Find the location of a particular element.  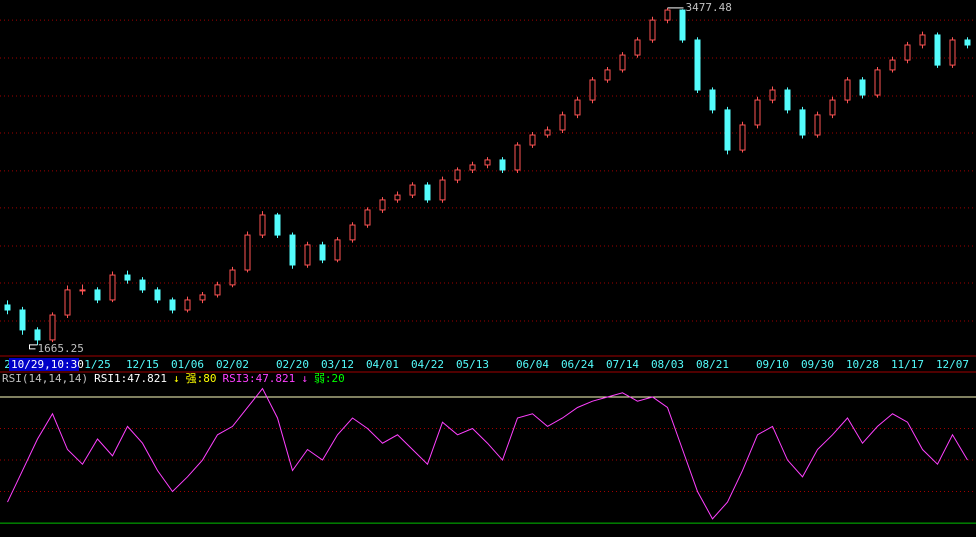

x-tick-label: 05/13 is located at coordinates (472, 364).